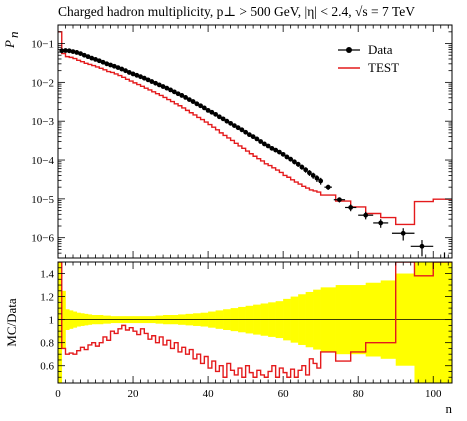  Describe the element at coordinates (284, 394) in the screenshot. I see `x-tick-label: 60` at that location.